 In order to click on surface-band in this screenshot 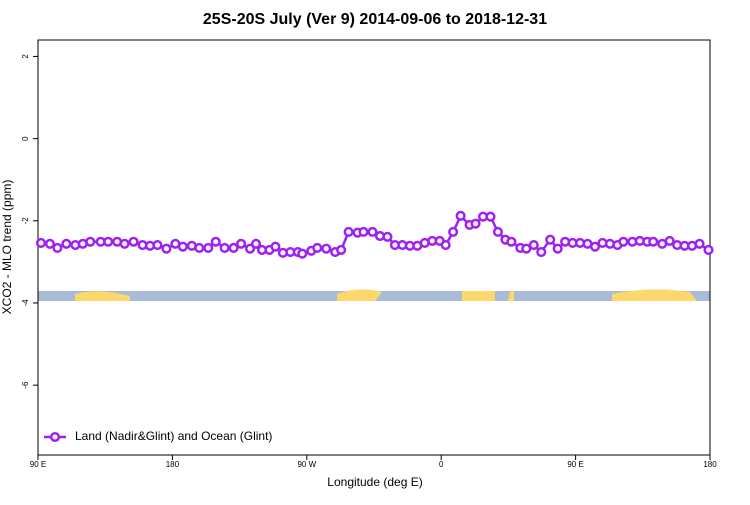, I will do `click(374, 295)`.